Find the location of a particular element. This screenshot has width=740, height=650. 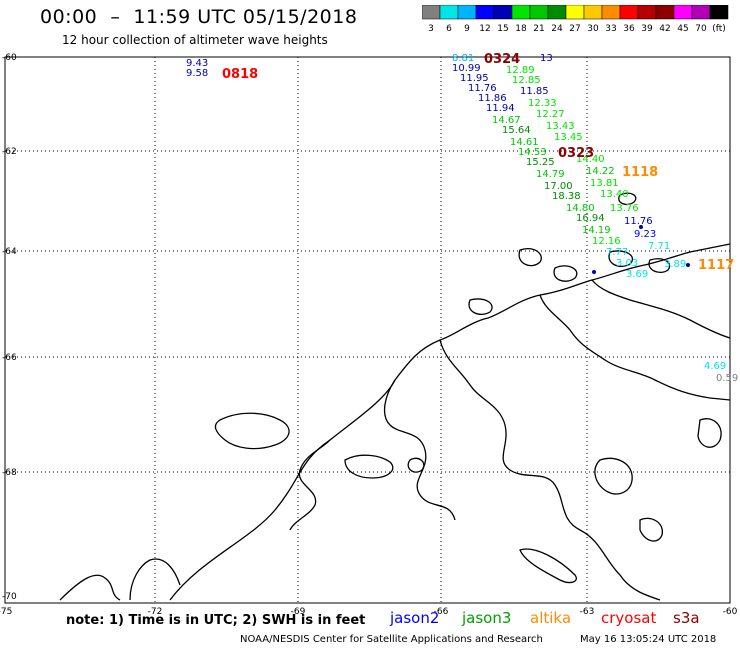

swh-value: 12.27 is located at coordinates (550, 114).